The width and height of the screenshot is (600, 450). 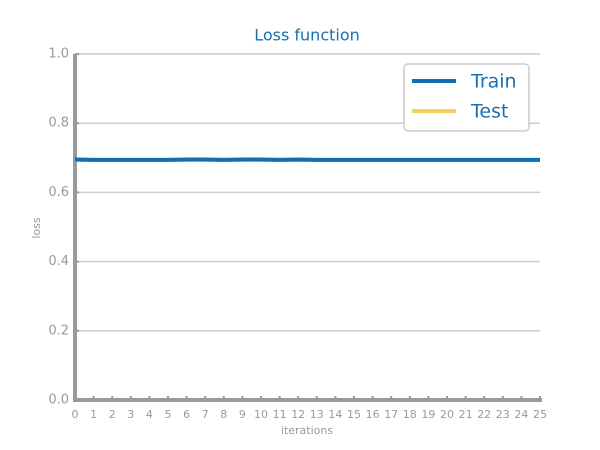 I want to click on x-tick-label: 20, so click(x=447, y=414).